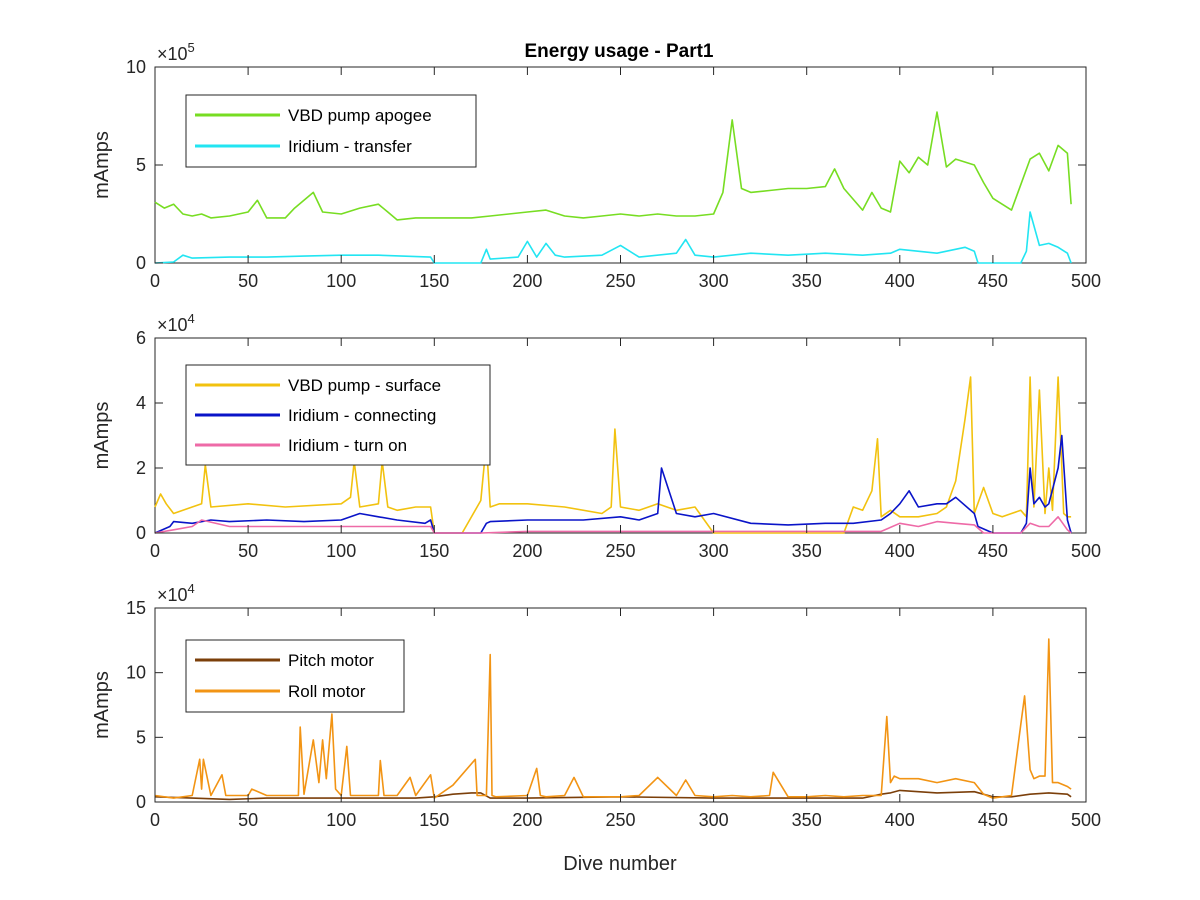  What do you see at coordinates (191, 47) in the screenshot?
I see `y-multiplier-exponent: 5` at bounding box center [191, 47].